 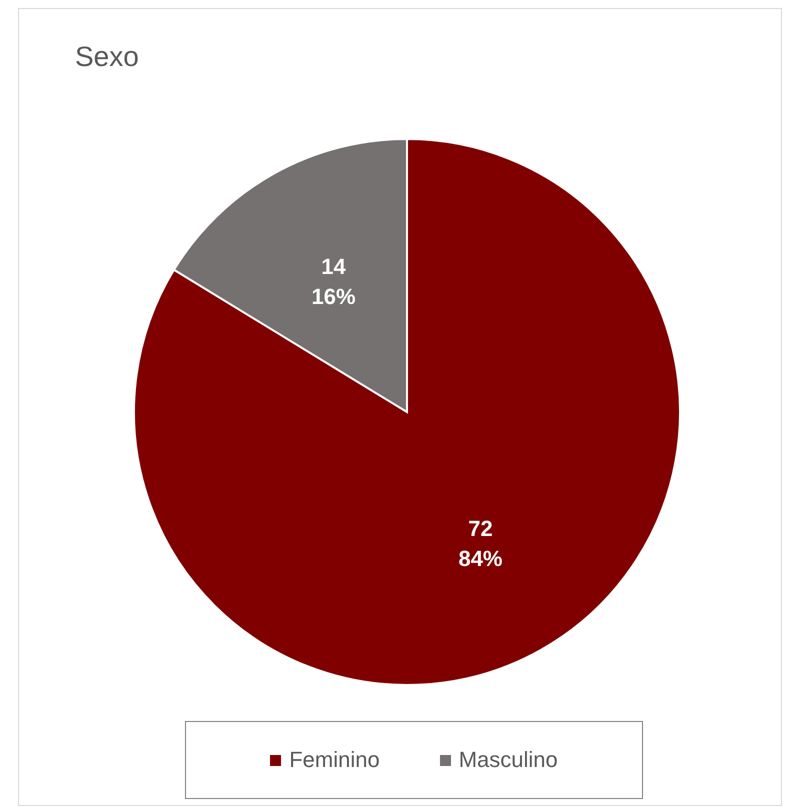 I want to click on legend-label: Masculino, so click(x=508, y=760).